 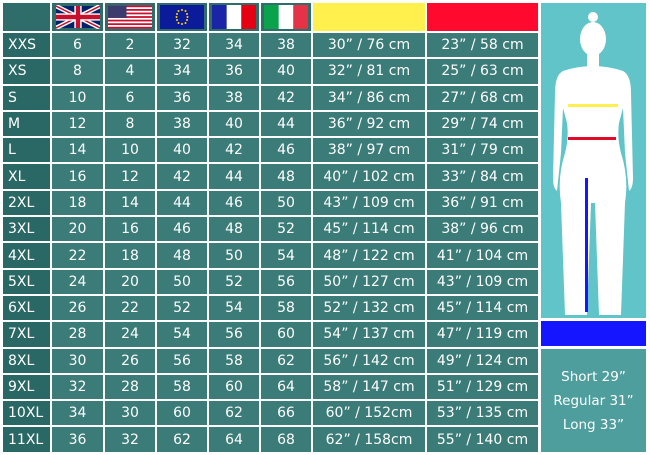 I want to click on size-label: 2XL, so click(x=26, y=203).